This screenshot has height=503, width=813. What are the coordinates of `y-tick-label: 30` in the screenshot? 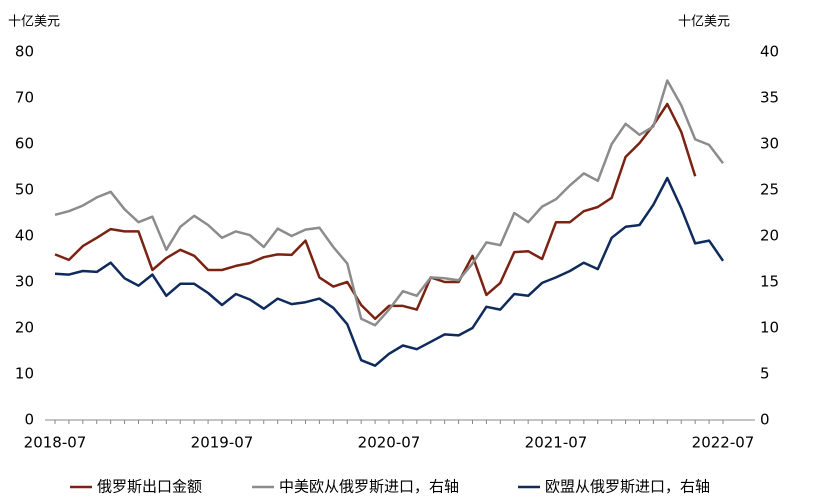 It's located at (24, 282).